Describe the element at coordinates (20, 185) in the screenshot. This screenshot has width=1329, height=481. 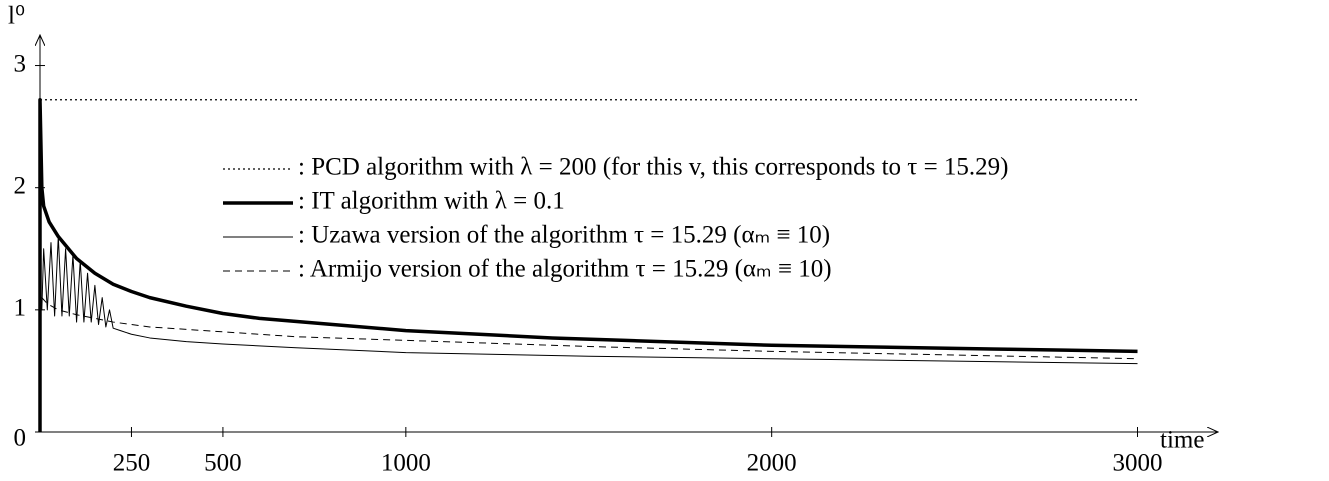
I see `y-tick-label: 2` at that location.